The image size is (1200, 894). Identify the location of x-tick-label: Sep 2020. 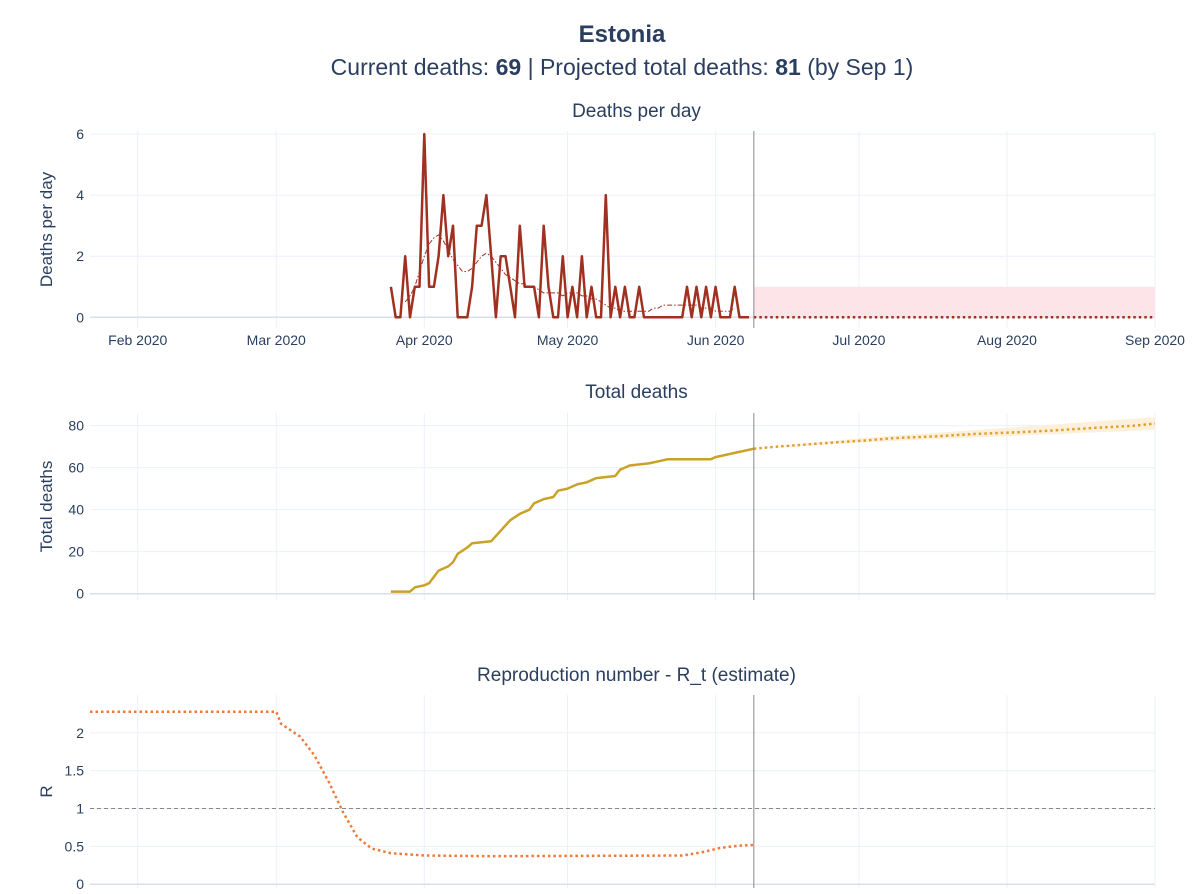
(1155, 340).